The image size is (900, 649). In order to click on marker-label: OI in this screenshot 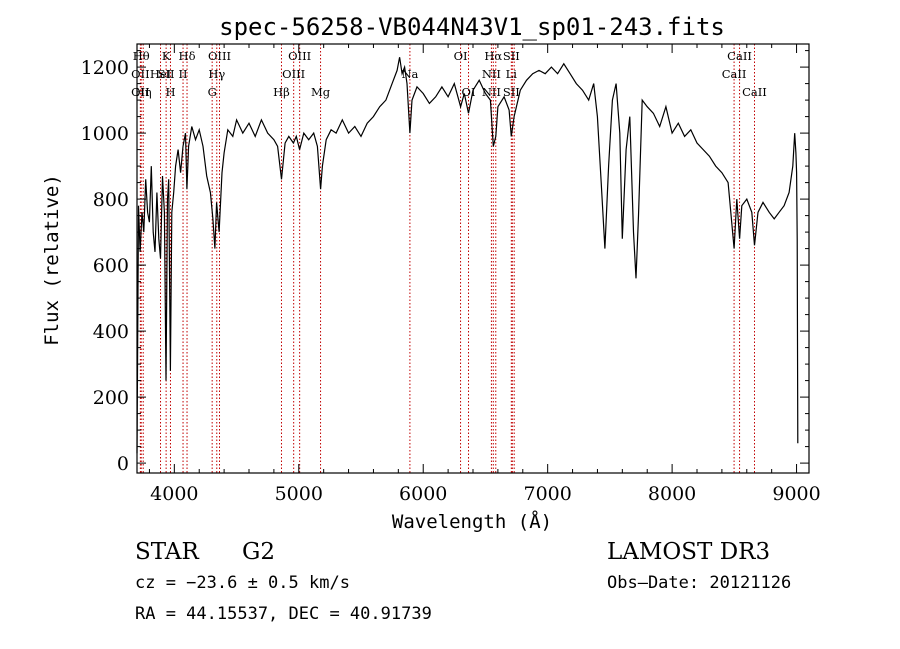, I will do `click(461, 56)`.